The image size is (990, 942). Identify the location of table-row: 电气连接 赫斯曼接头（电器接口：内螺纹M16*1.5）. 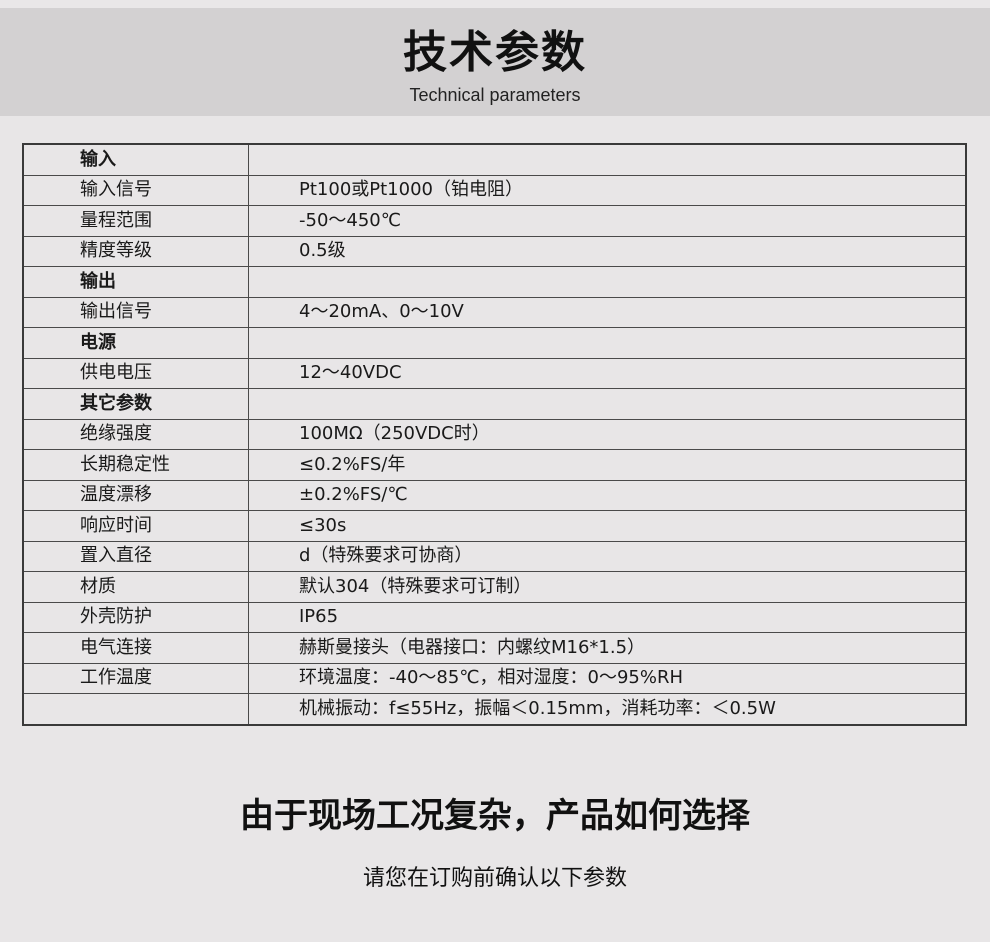
(494, 648).